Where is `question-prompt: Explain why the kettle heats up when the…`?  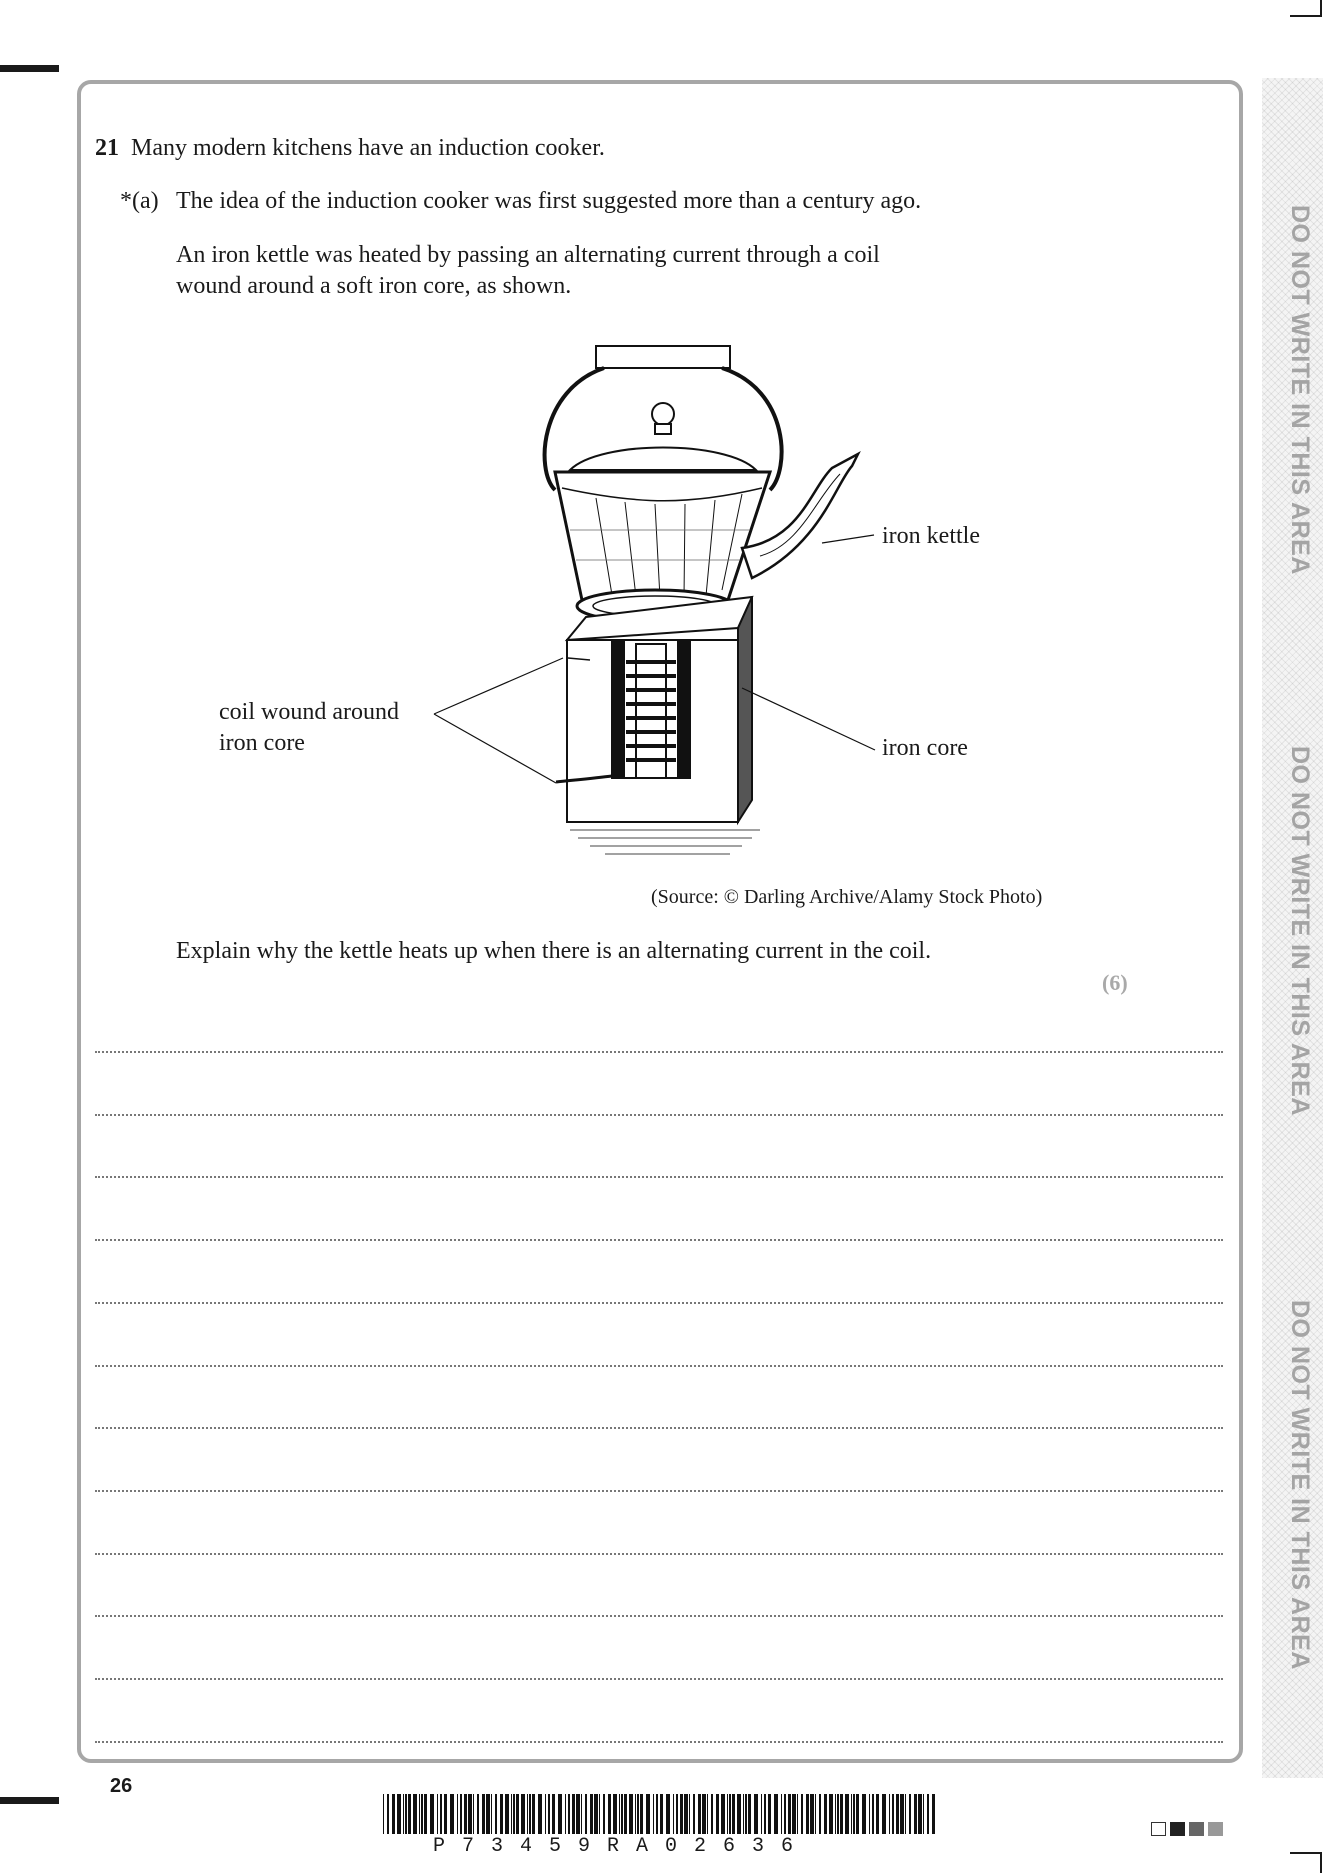 question-prompt: Explain why the kettle heats up when the… is located at coordinates (554, 951).